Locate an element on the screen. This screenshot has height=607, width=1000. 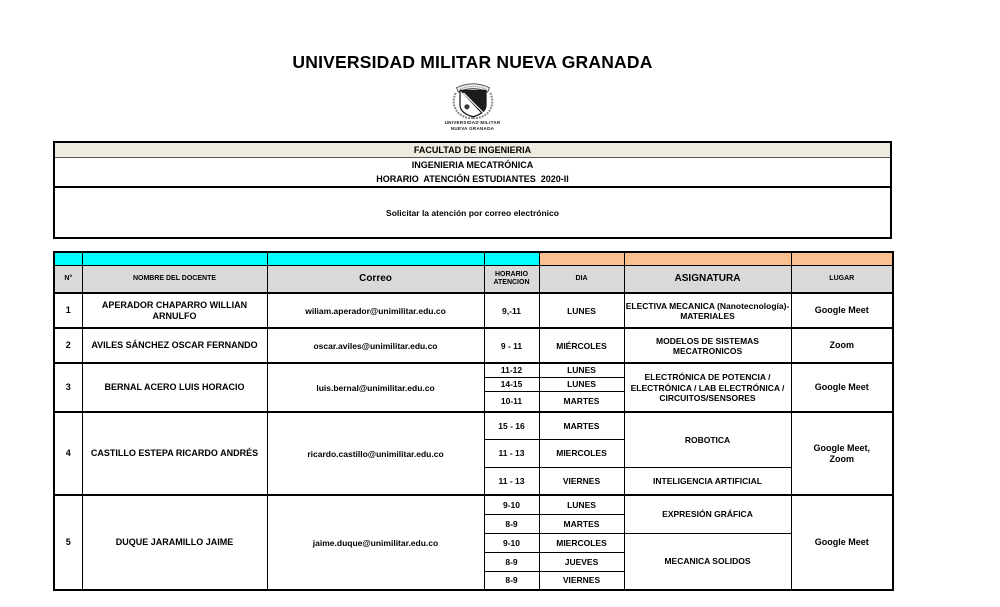
color-band-row is located at coordinates (473, 258).